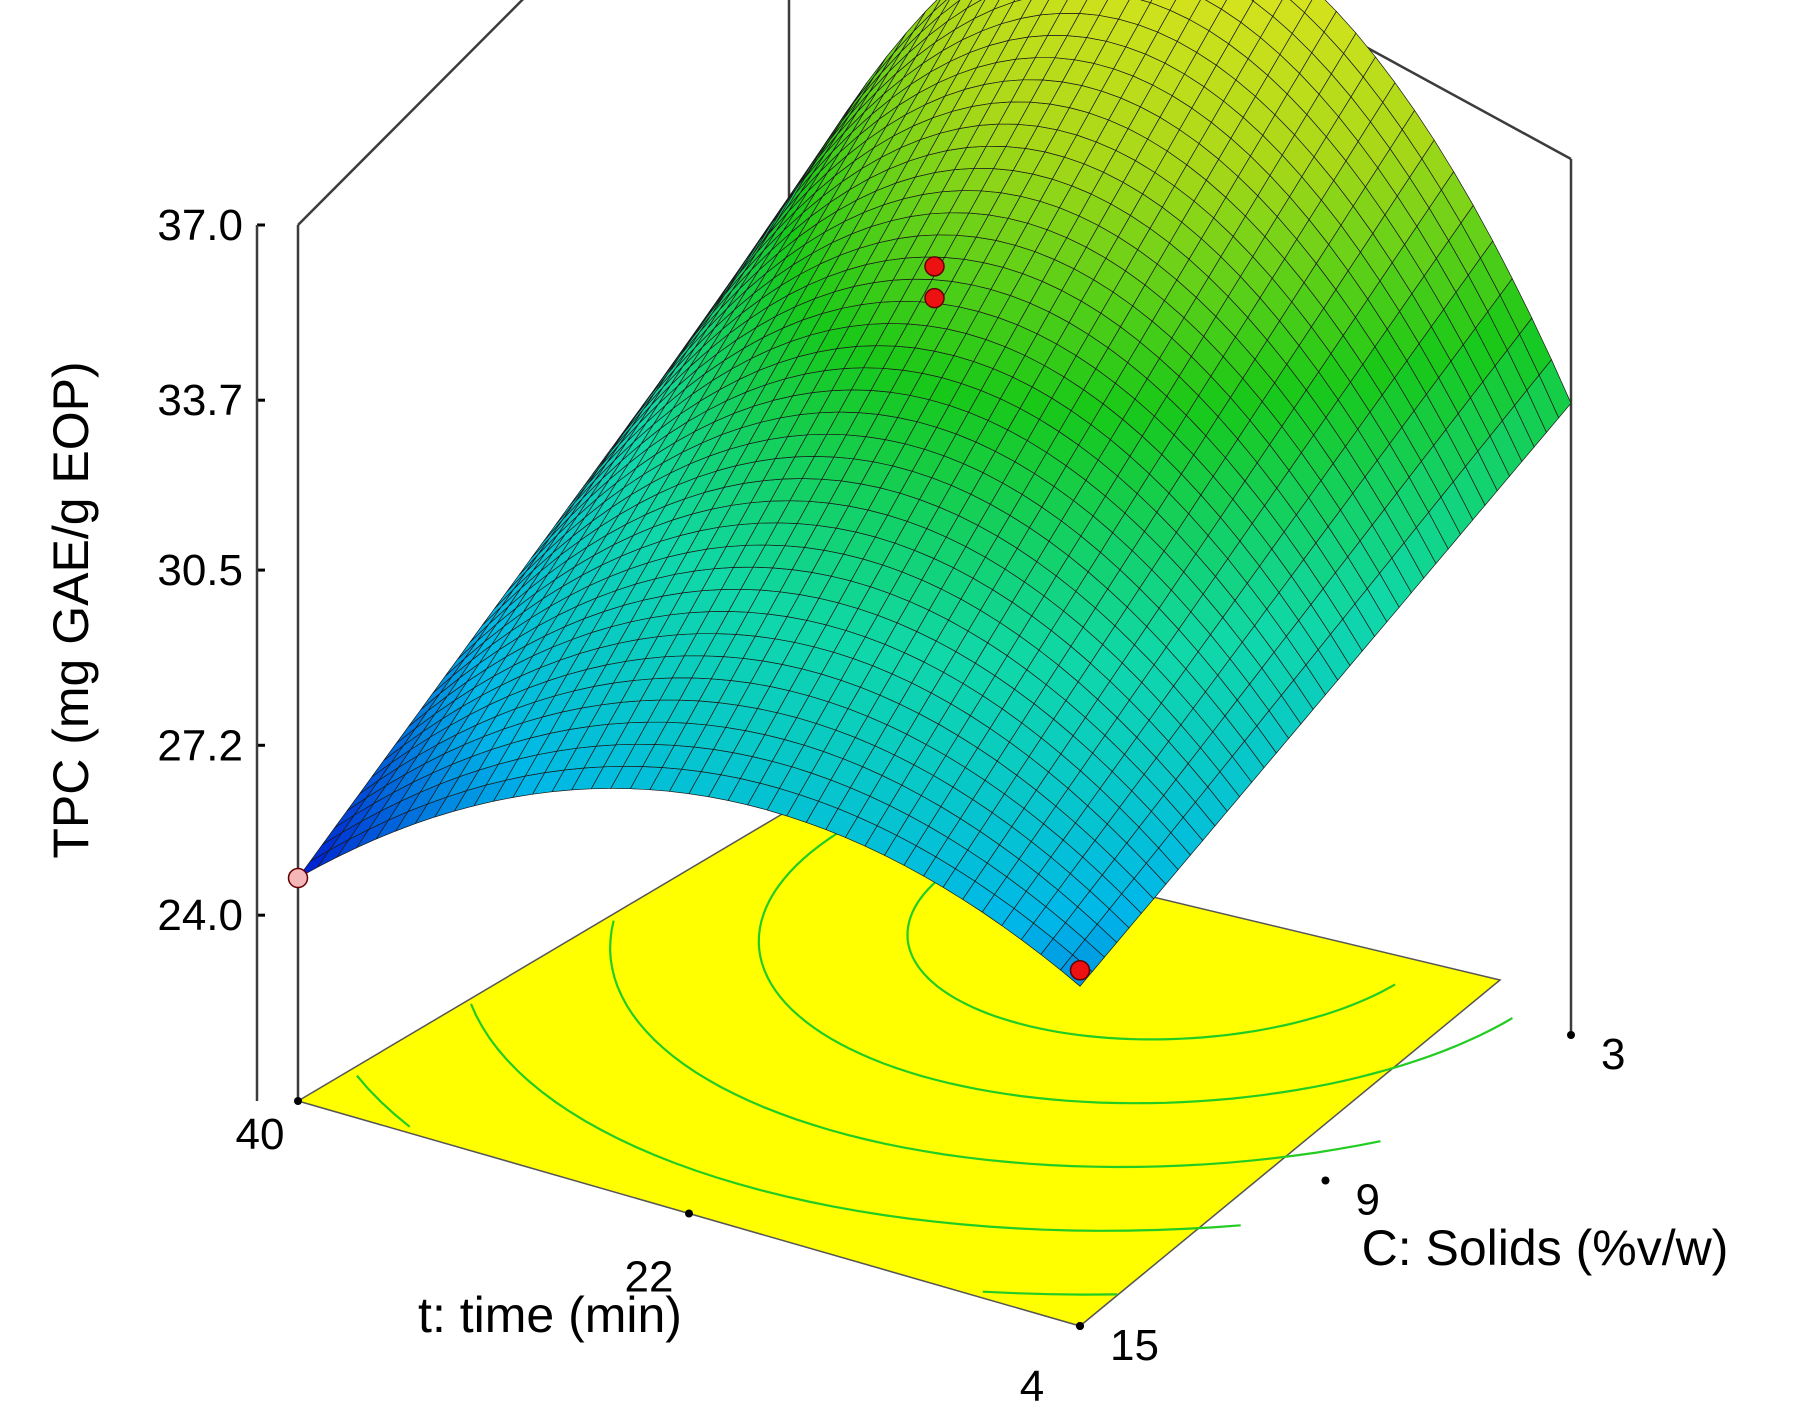 The width and height of the screenshot is (1794, 1401). What do you see at coordinates (550, 1315) in the screenshot?
I see `x-axis-title: t: time (min)` at bounding box center [550, 1315].